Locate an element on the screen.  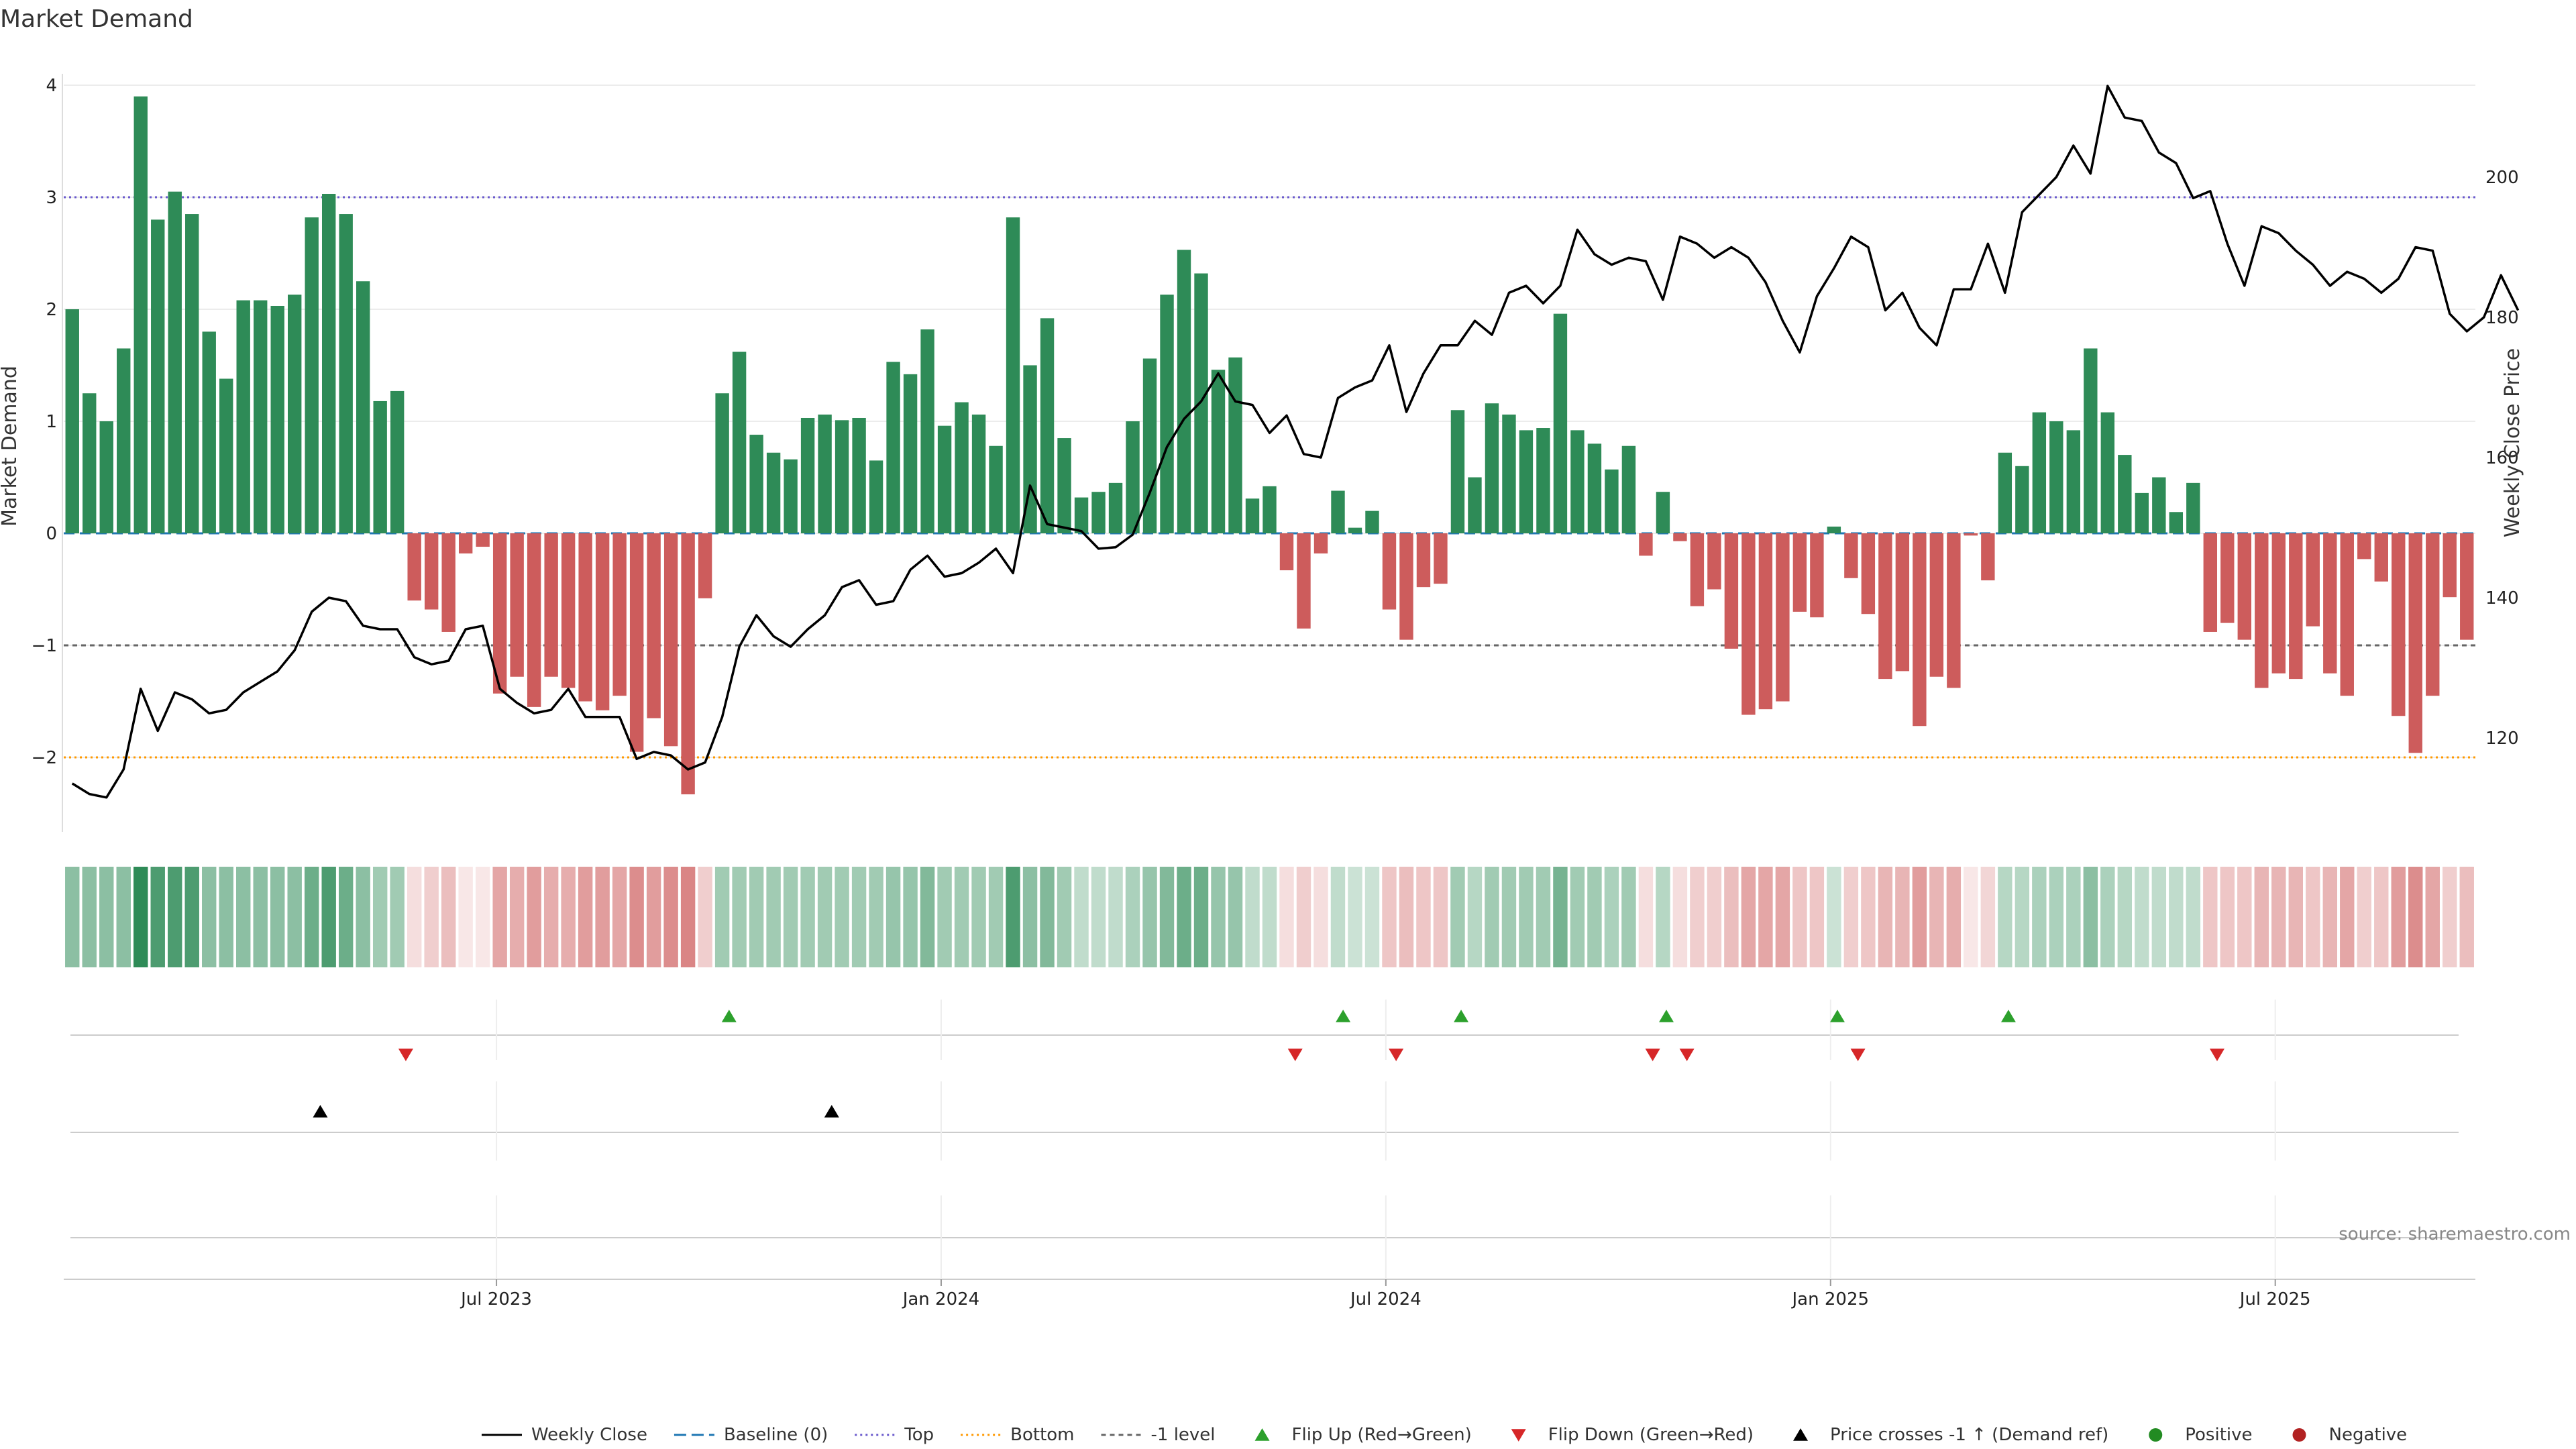
y2-tick-label: 120 is located at coordinates (2502, 739).